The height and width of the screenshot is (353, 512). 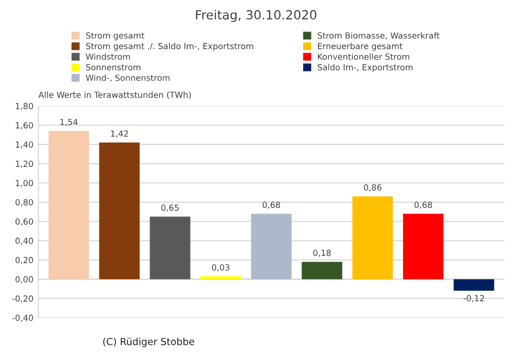 What do you see at coordinates (22, 299) in the screenshot?
I see `y-tick-label: -0,20` at bounding box center [22, 299].